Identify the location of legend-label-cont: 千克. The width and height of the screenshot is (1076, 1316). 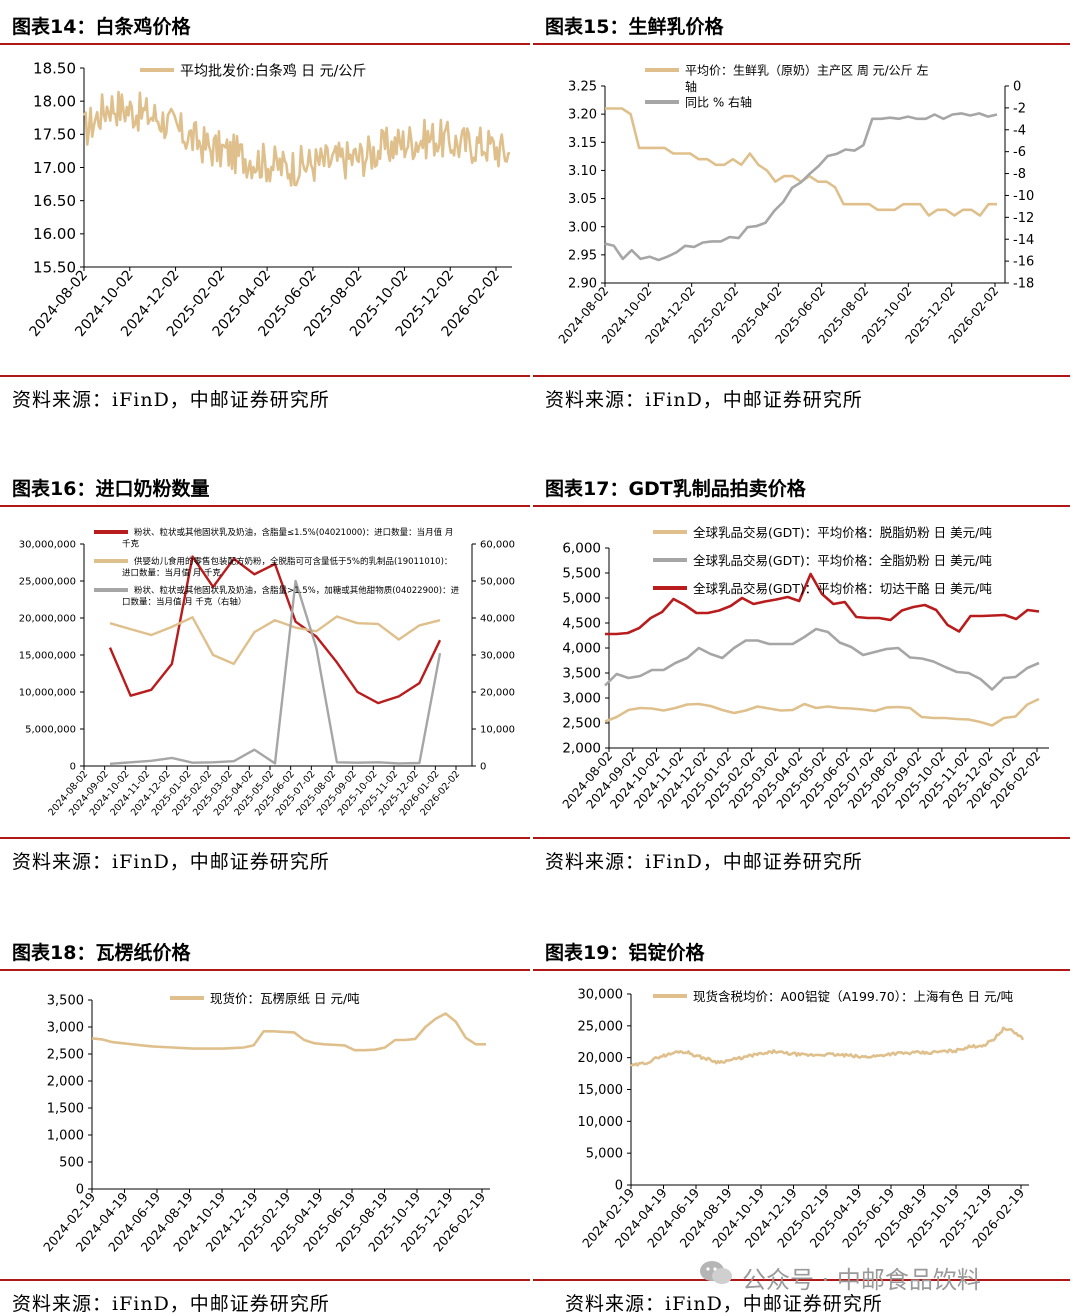
(131, 544).